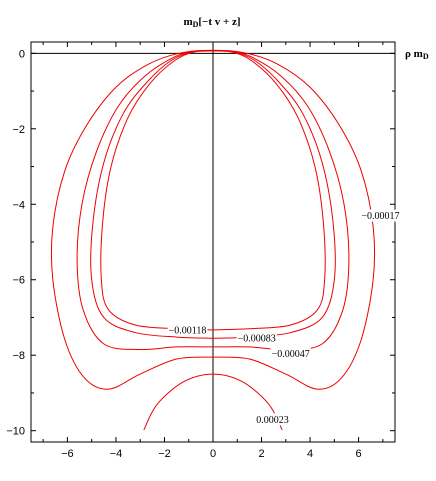  I want to click on y-tick-label: 0, so click(22, 54).